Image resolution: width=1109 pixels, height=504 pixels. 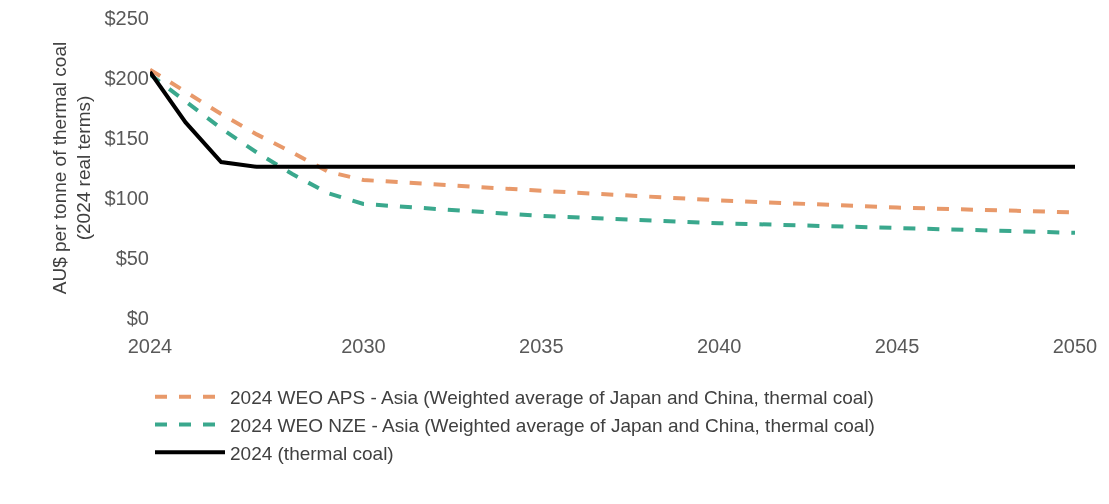 What do you see at coordinates (126, 198) in the screenshot?
I see `y-tick-label: $100` at bounding box center [126, 198].